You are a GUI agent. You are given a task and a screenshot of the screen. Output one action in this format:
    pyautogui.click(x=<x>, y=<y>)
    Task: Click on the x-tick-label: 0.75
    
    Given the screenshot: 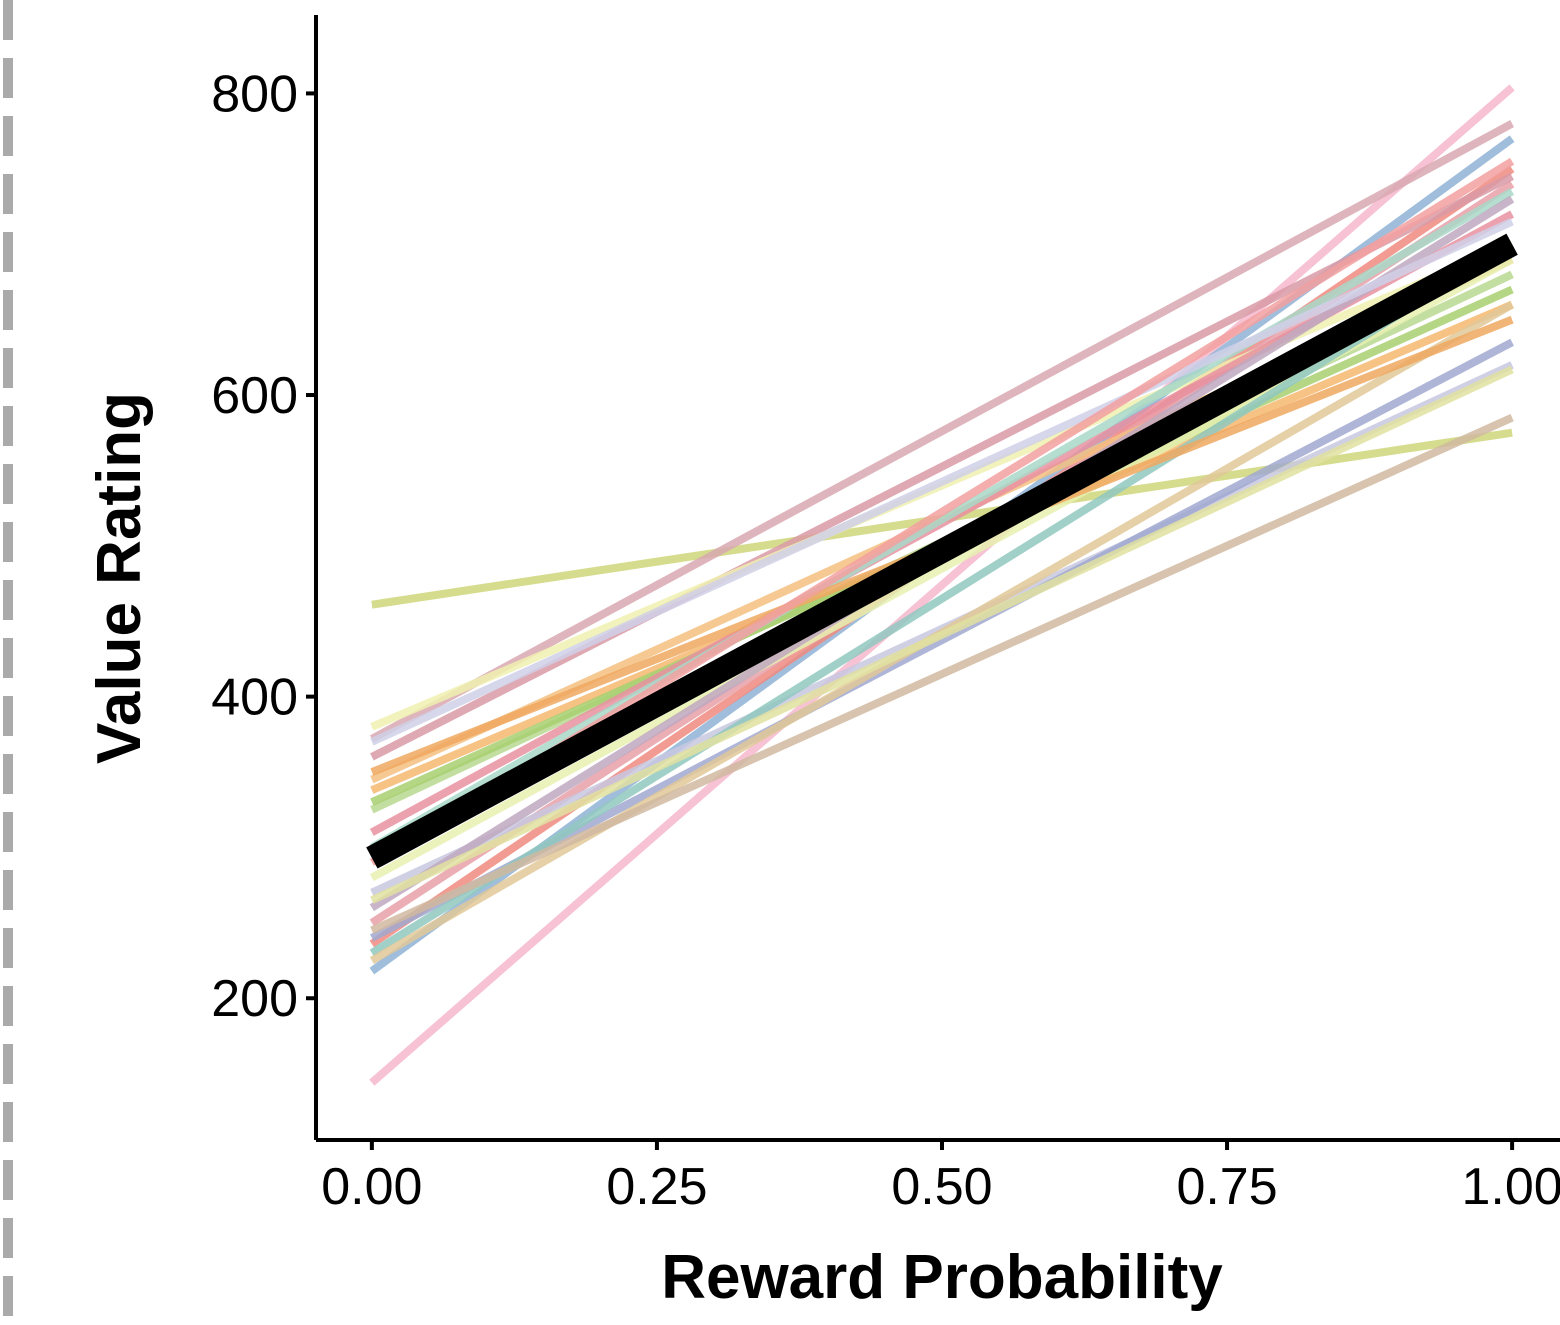 What is the action you would take?
    pyautogui.click(x=1226, y=1187)
    